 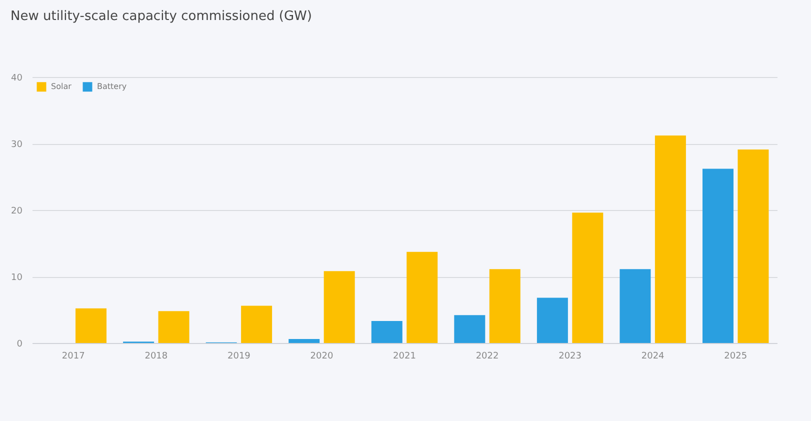 I want to click on y-tick-label: 10, so click(x=17, y=278).